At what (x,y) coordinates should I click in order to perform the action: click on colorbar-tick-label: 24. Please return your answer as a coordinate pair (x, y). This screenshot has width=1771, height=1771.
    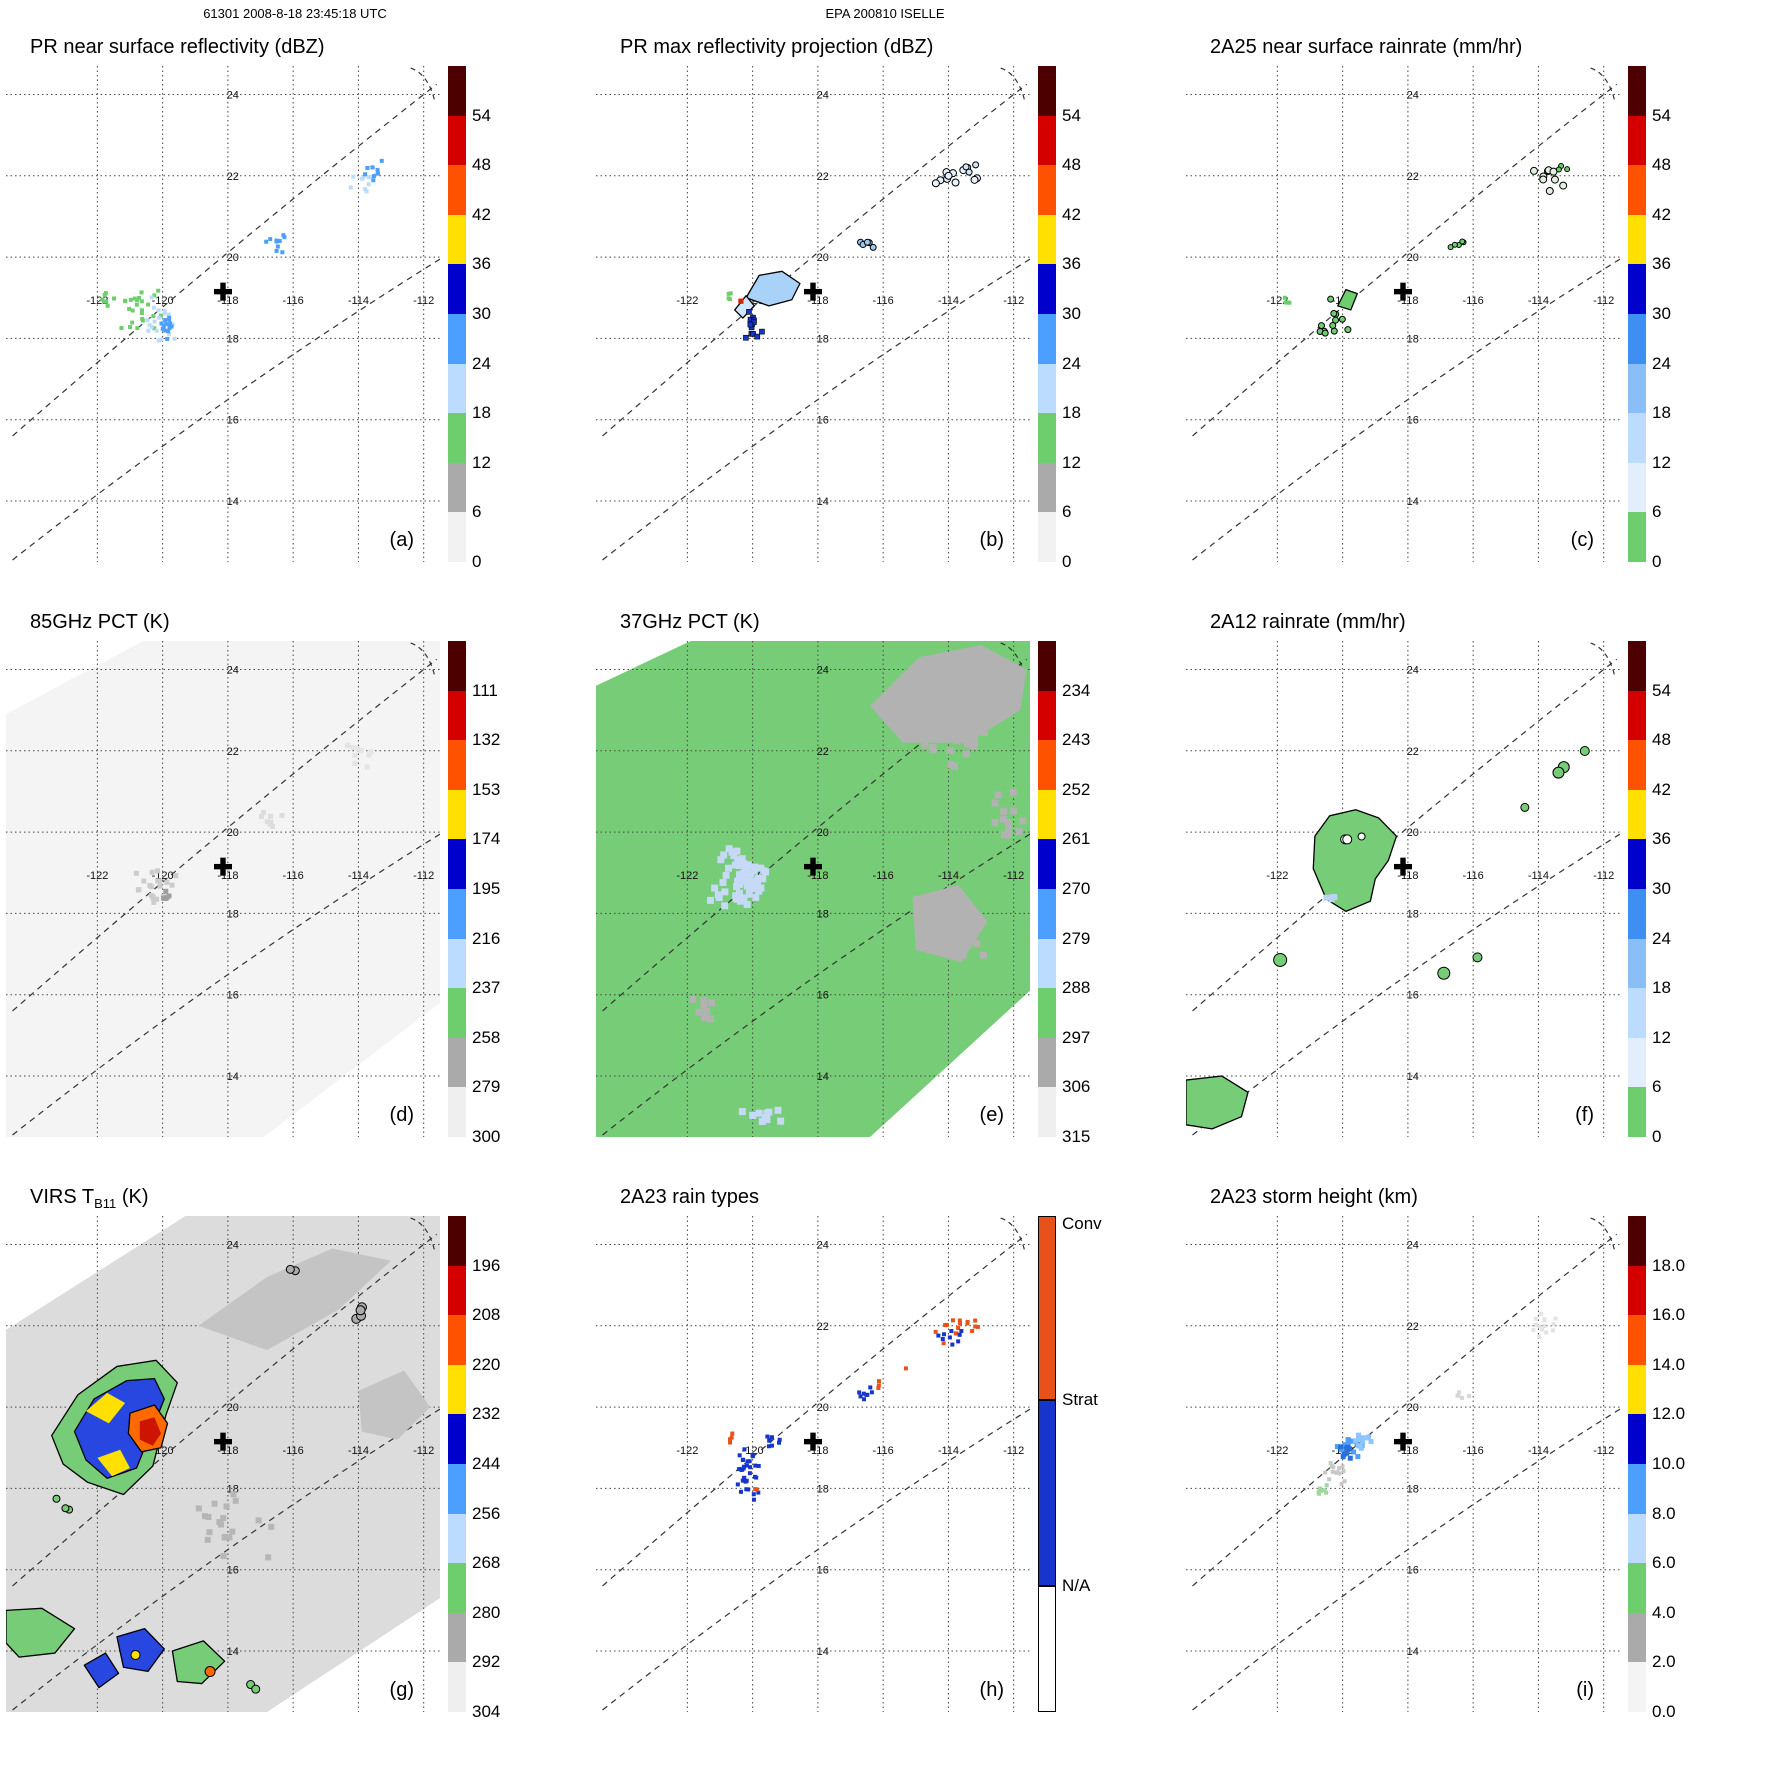
    Looking at the image, I should click on (1071, 363).